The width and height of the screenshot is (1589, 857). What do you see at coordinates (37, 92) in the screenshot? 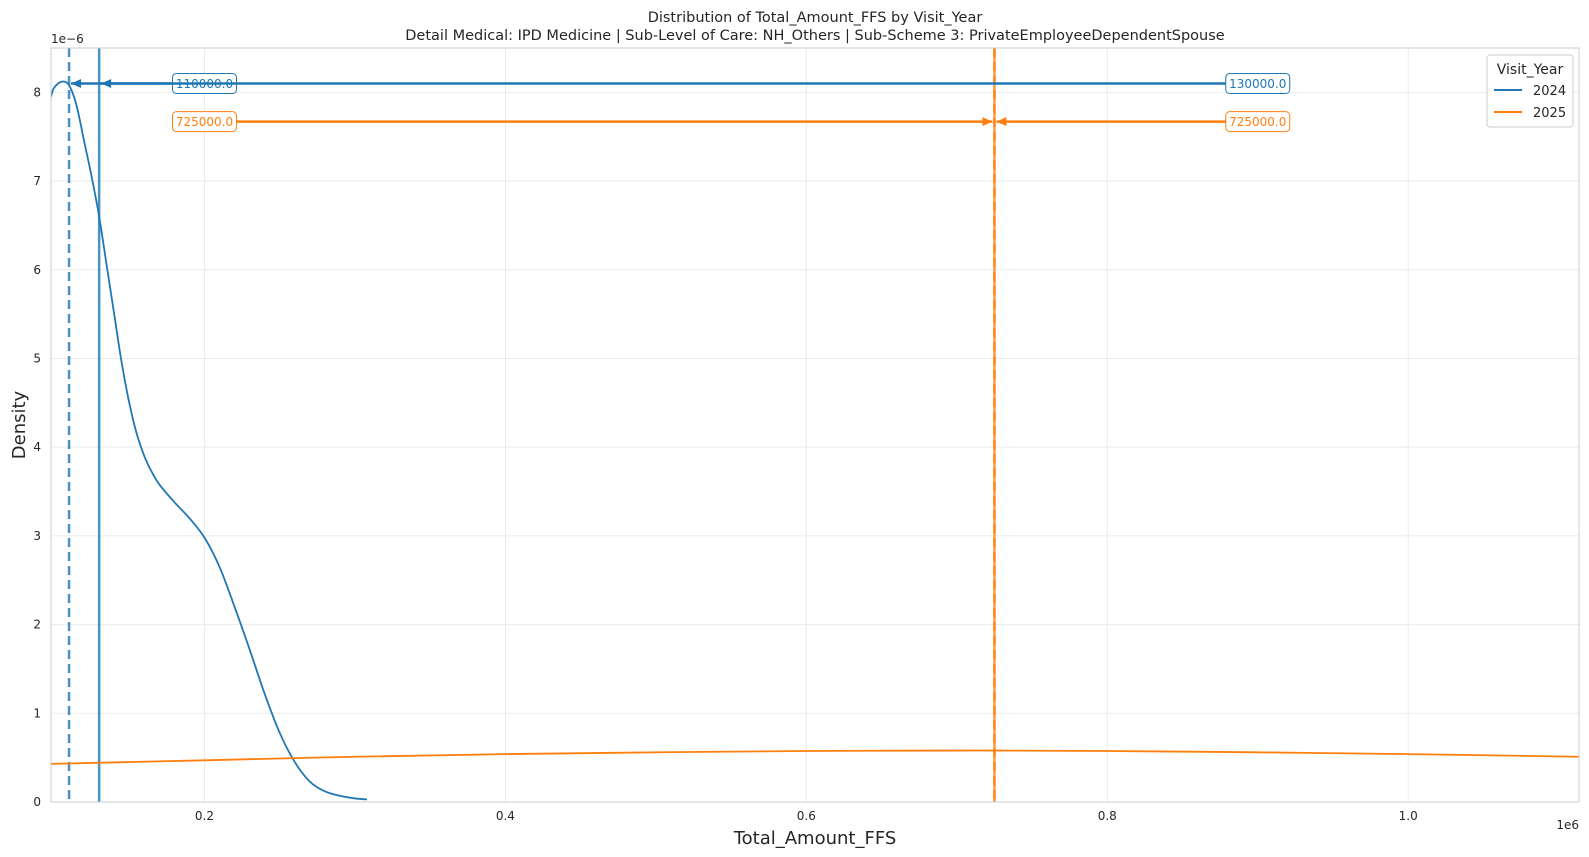
I see `y-tick-label: 8` at bounding box center [37, 92].